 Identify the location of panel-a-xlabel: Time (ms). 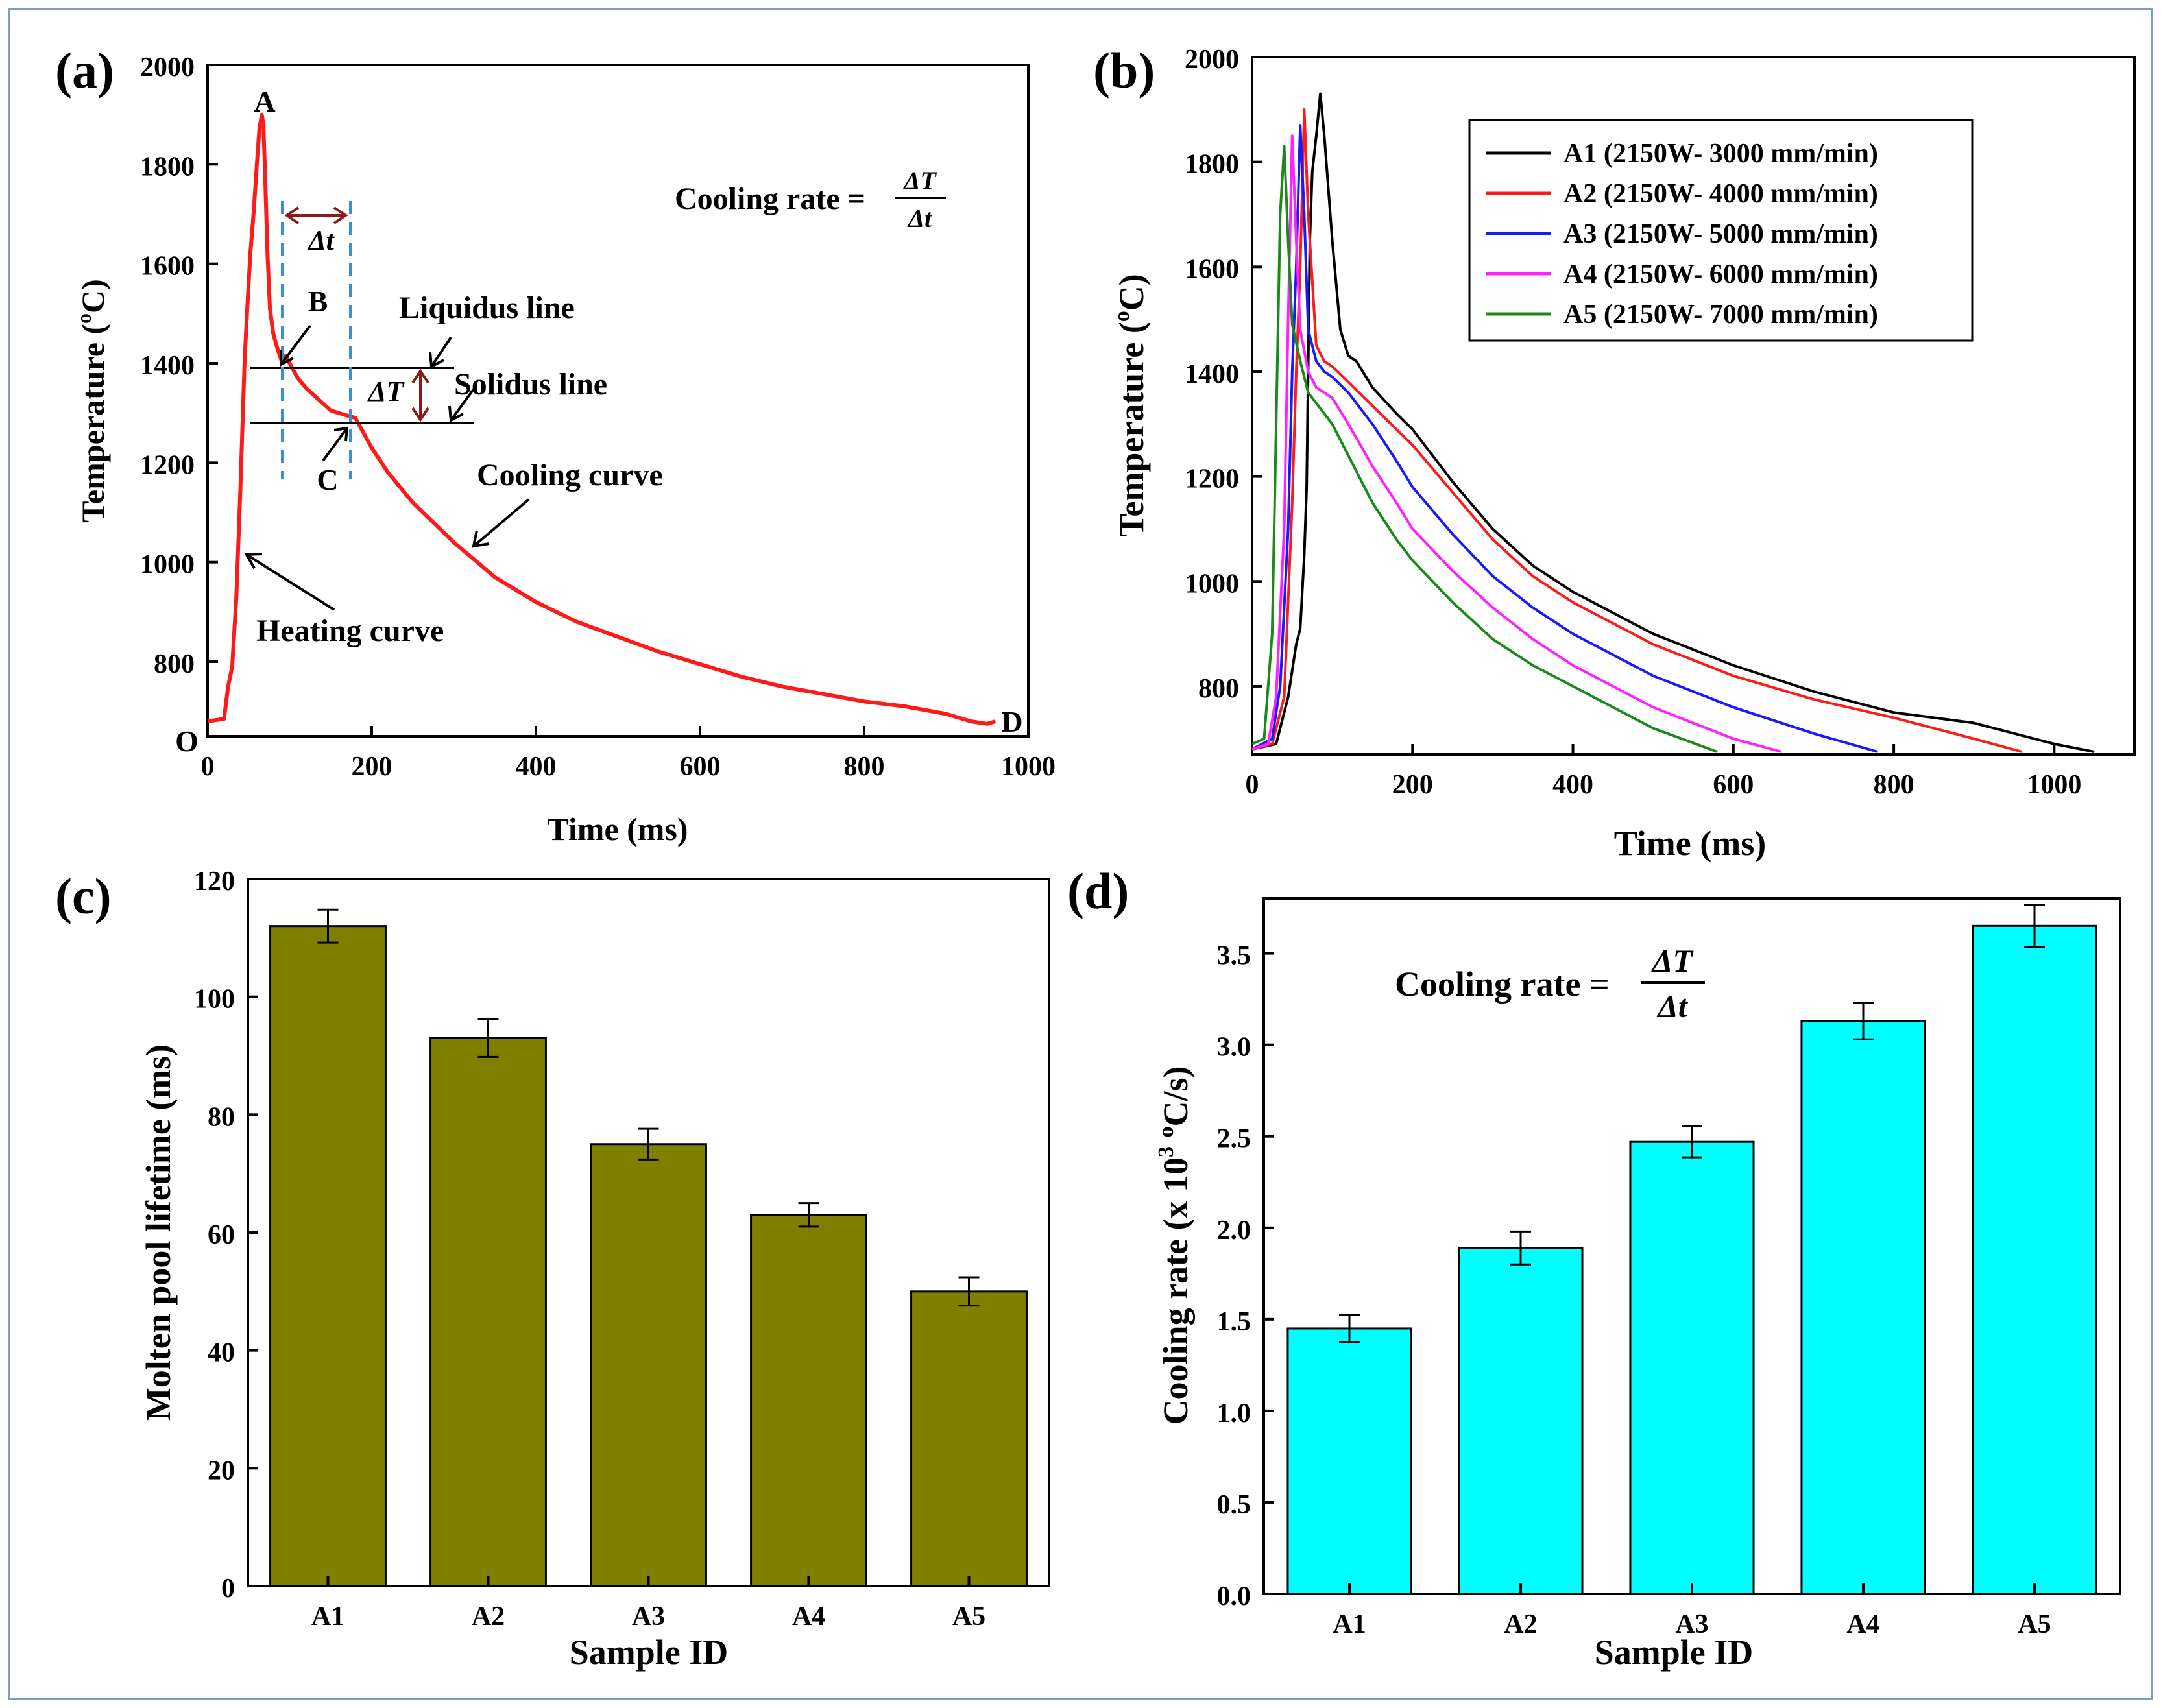
(617, 829).